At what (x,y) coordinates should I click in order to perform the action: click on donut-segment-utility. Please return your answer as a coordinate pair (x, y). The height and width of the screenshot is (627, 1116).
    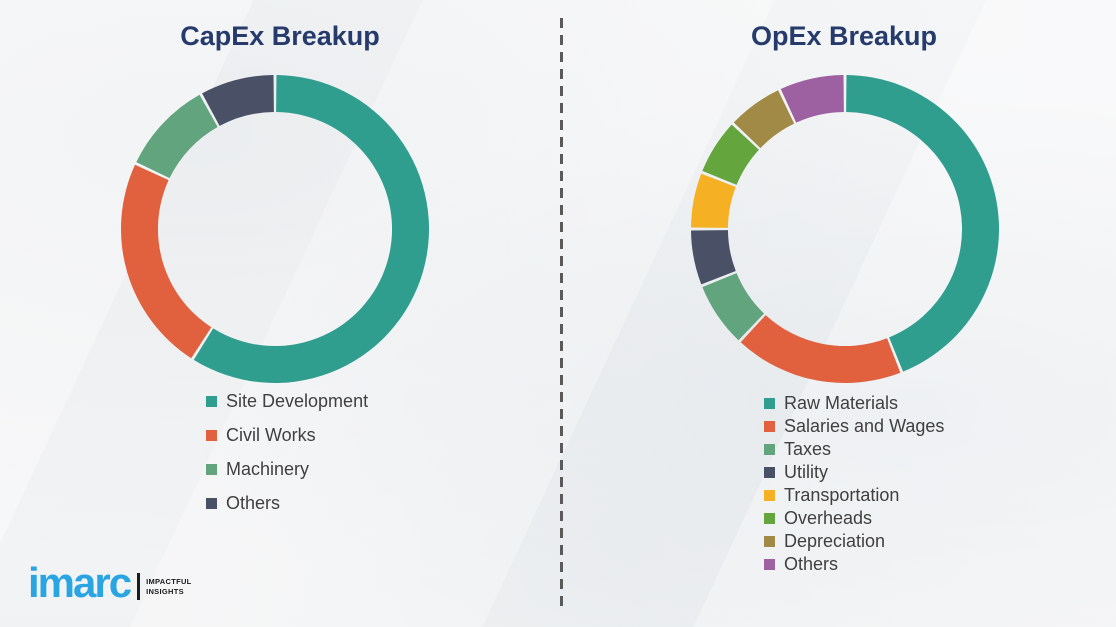
    Looking at the image, I should click on (713, 257).